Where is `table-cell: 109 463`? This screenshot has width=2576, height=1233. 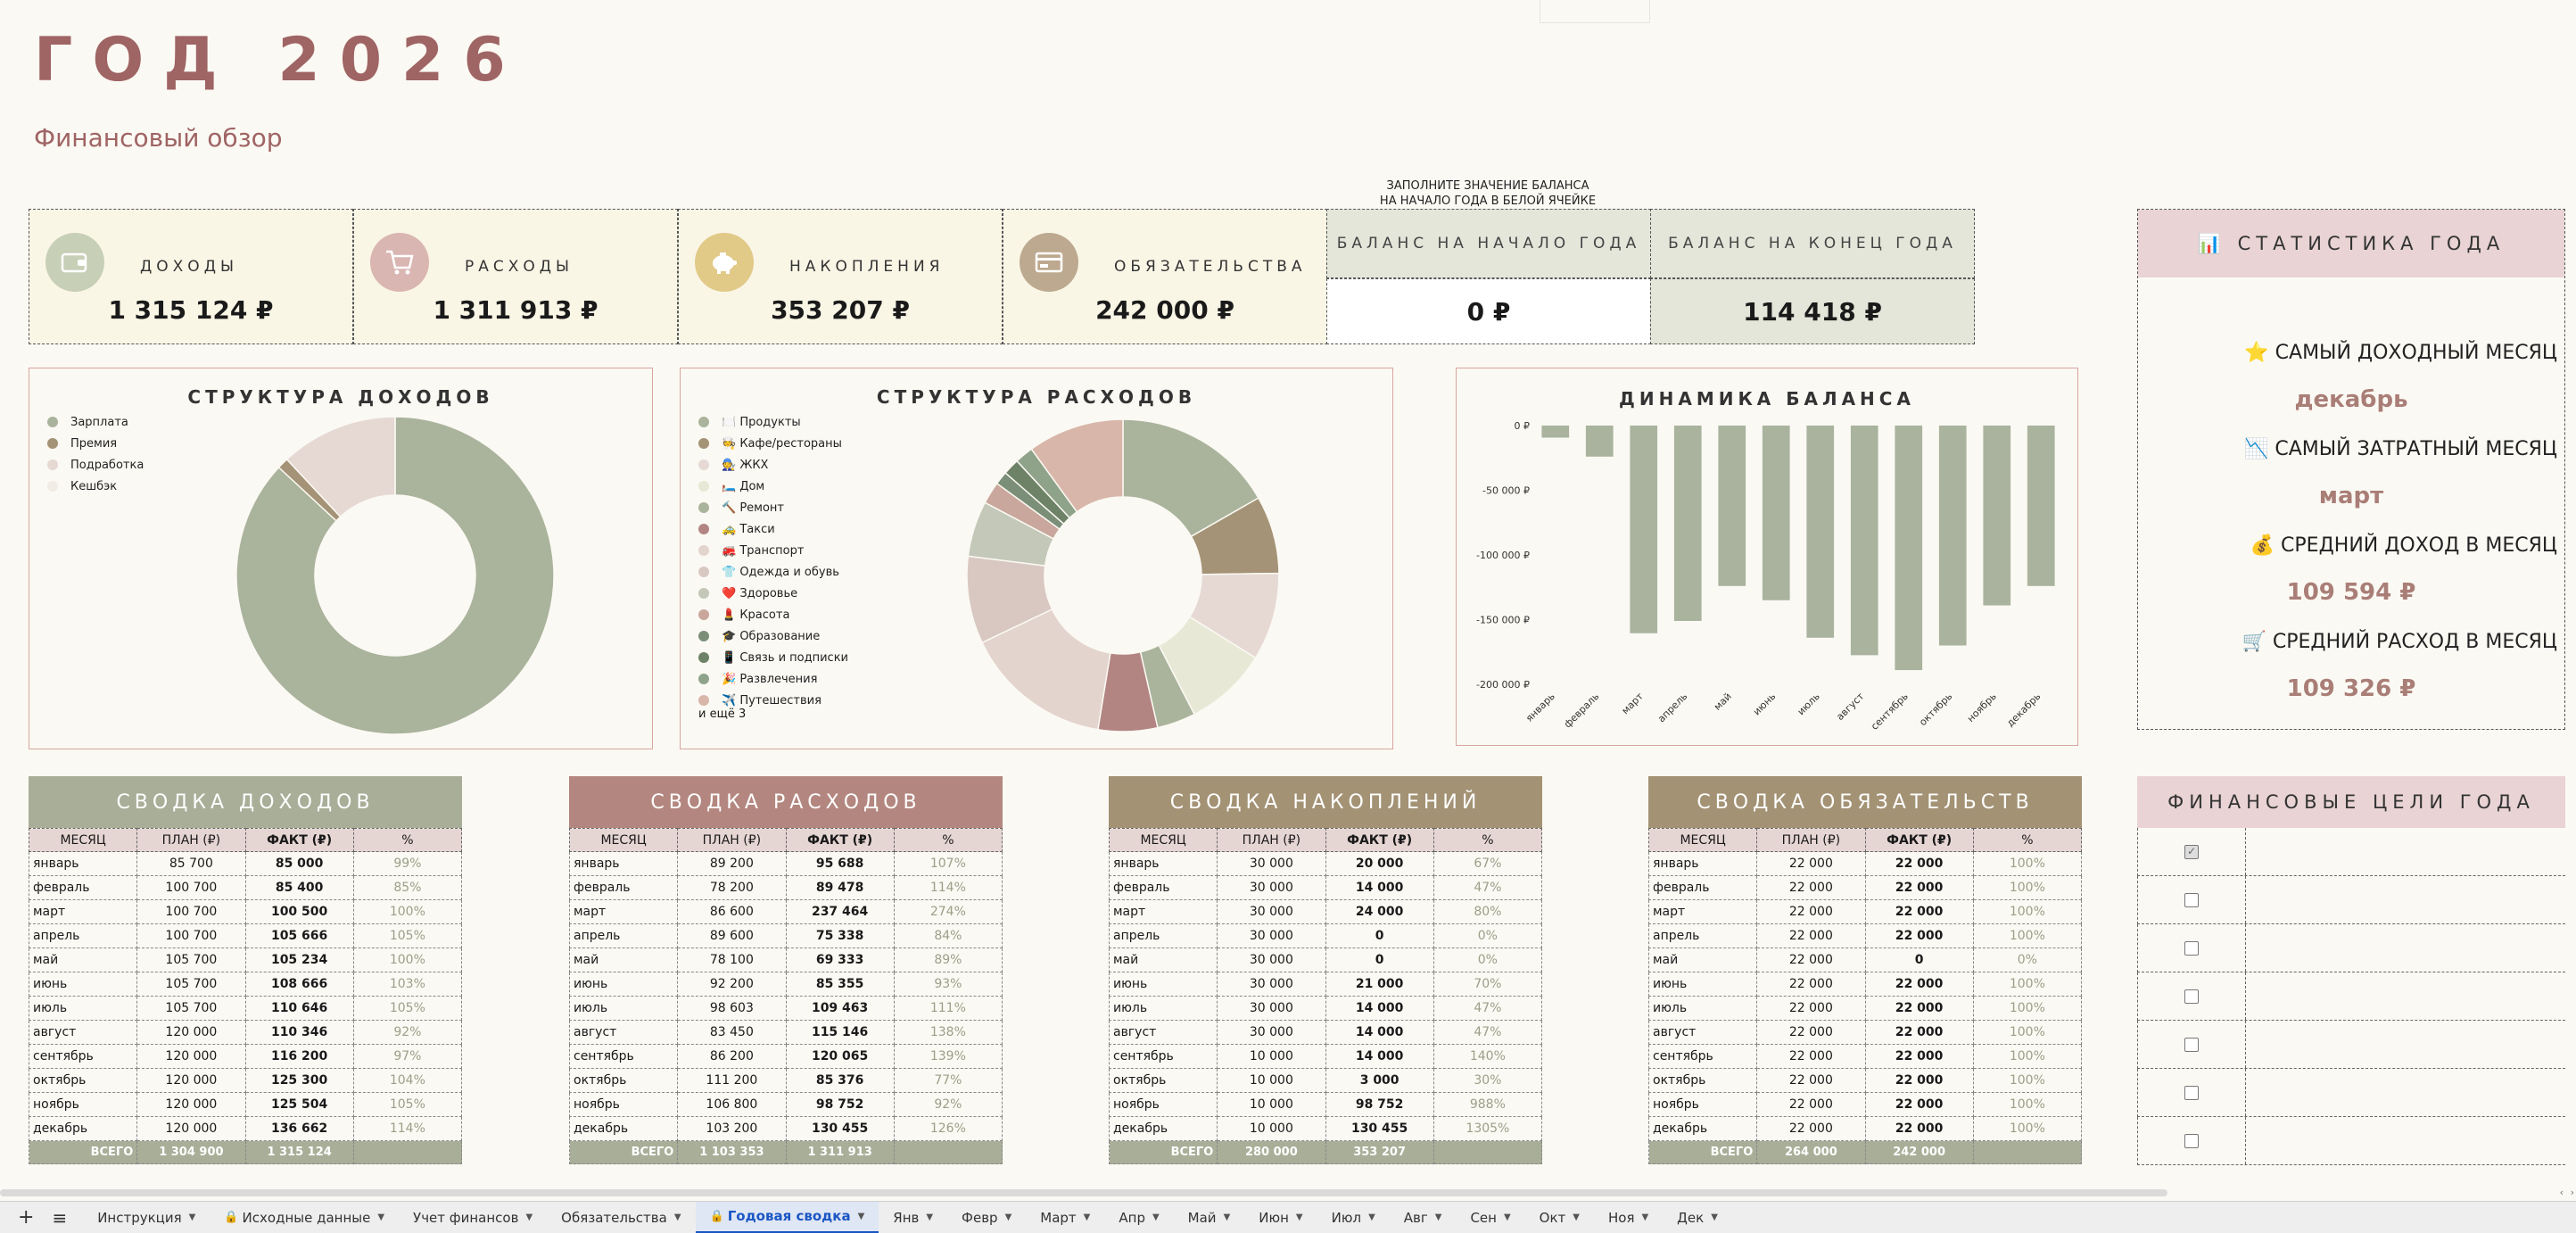 table-cell: 109 463 is located at coordinates (840, 1009).